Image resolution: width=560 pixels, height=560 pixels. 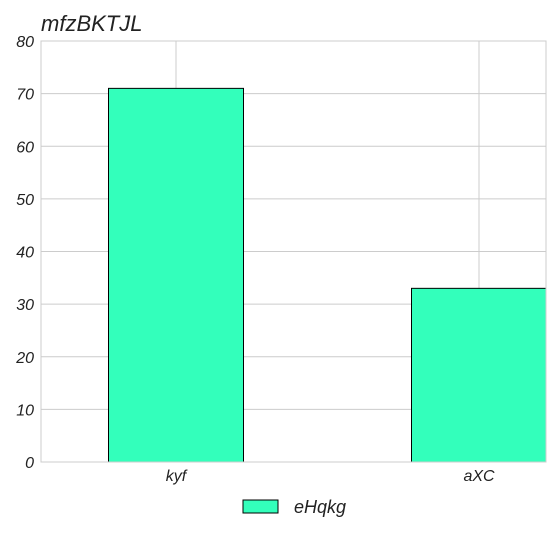 What do you see at coordinates (25, 305) in the screenshot?
I see `y-tick-label: 30` at bounding box center [25, 305].